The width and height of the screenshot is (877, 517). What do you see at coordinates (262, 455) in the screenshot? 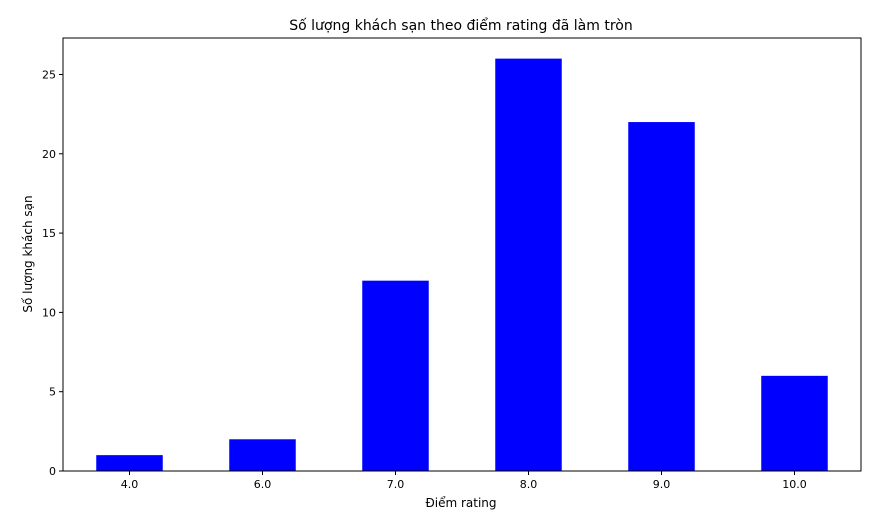
I see `bar-6.0` at bounding box center [262, 455].